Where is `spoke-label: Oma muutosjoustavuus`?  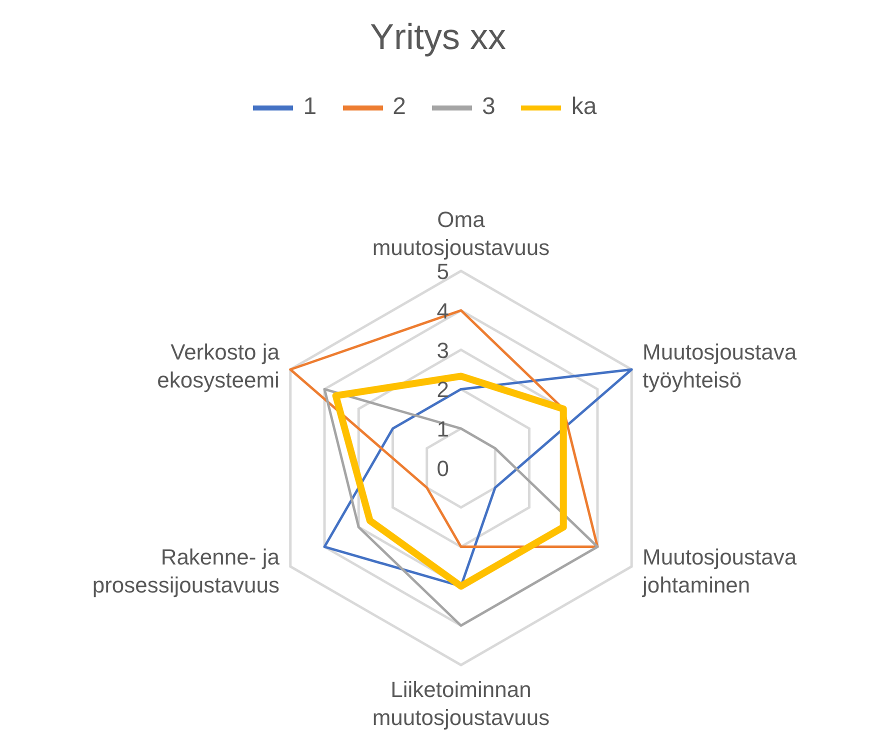 spoke-label: Oma muutosjoustavuus is located at coordinates (461, 233).